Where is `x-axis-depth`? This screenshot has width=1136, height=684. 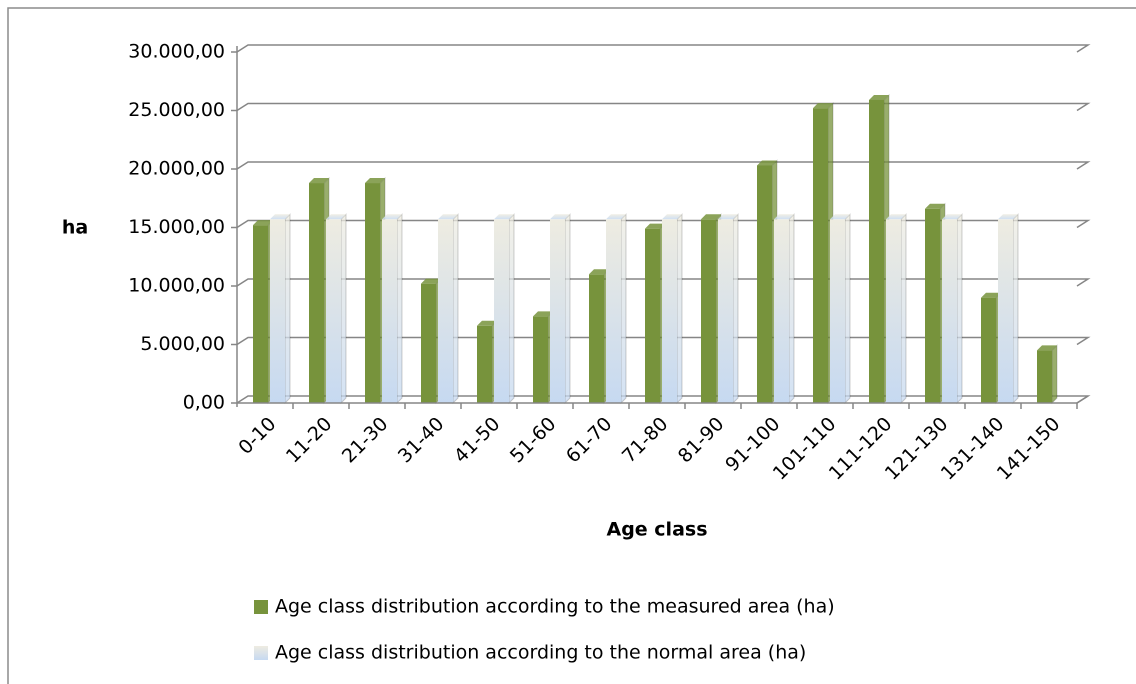 x-axis-depth is located at coordinates (1082, 399).